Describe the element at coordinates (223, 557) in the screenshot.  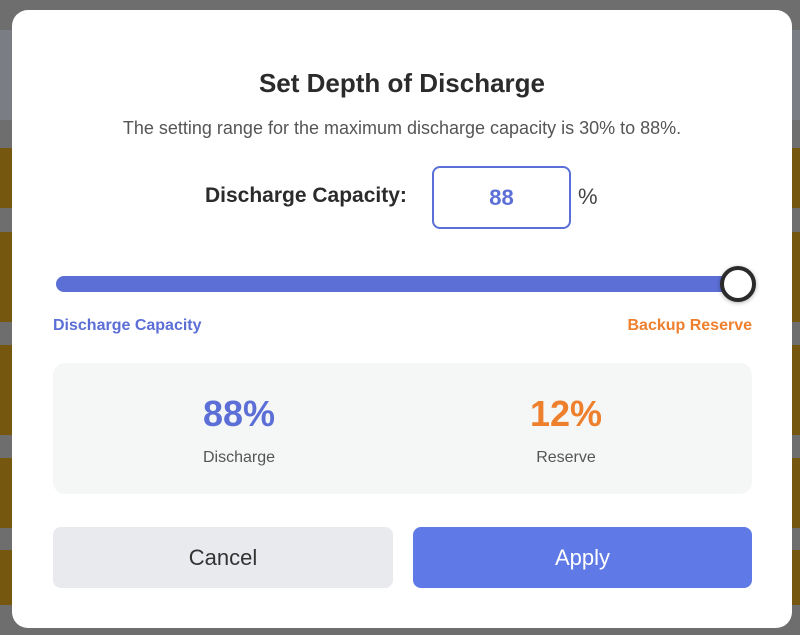
I see `cancel-button: Cancel` at that location.